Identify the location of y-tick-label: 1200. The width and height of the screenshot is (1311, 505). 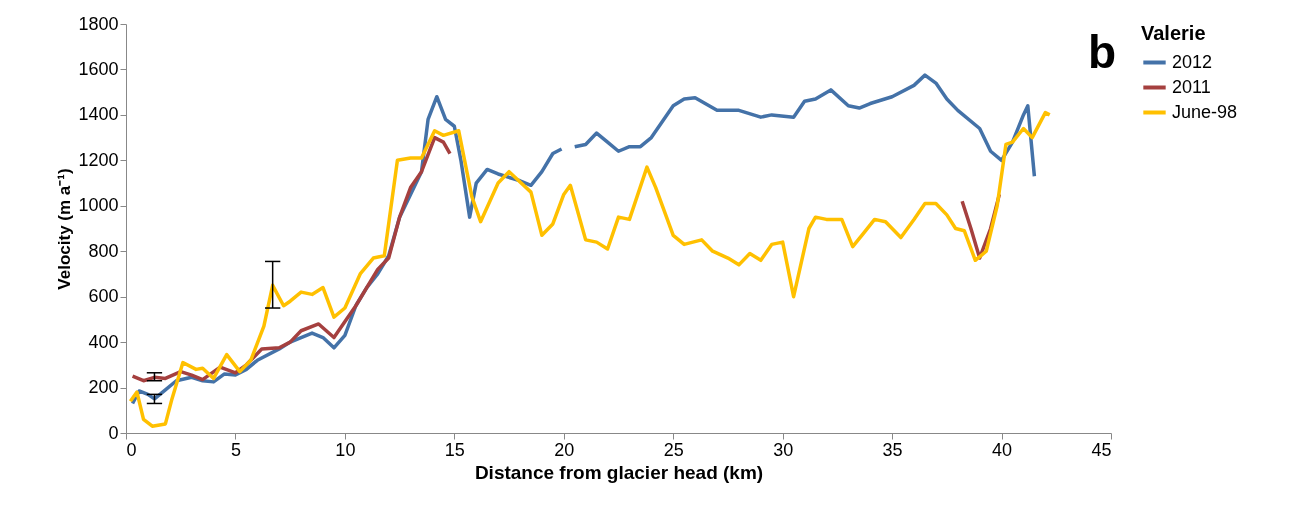
(98, 159).